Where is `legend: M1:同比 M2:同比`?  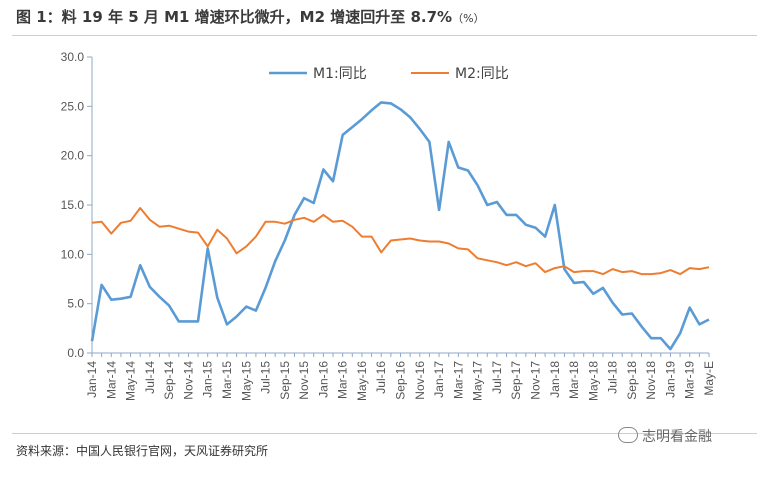
legend: M1:同比 M2:同比 is located at coordinates (389, 74).